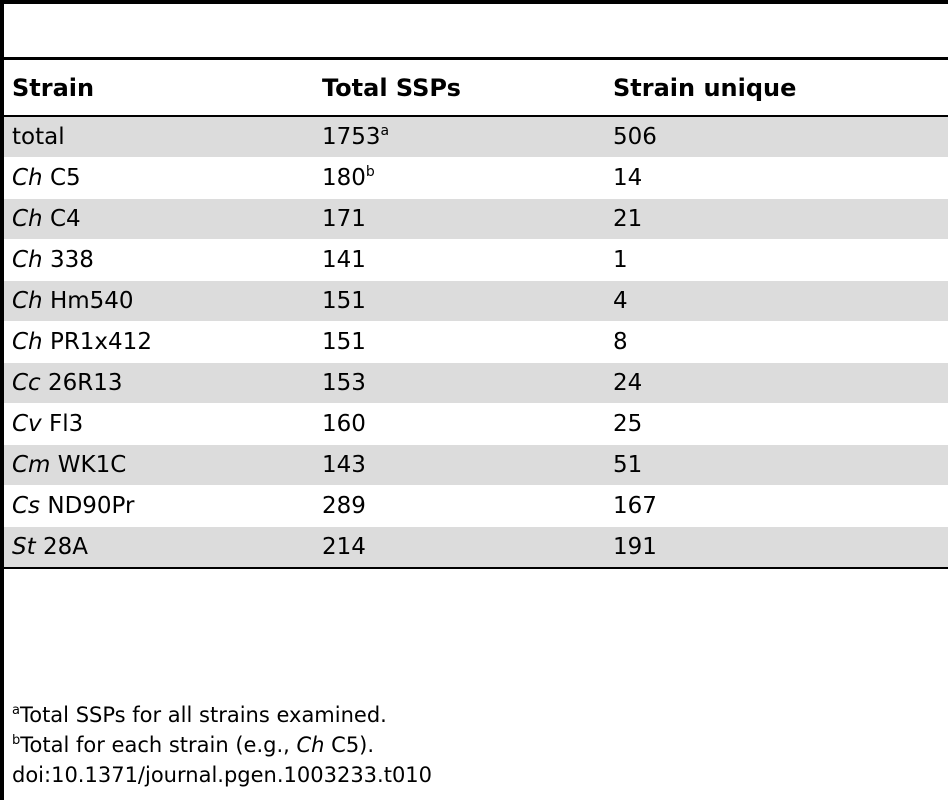  Describe the element at coordinates (620, 260) in the screenshot. I see `cell-strain-unique: 1` at that location.